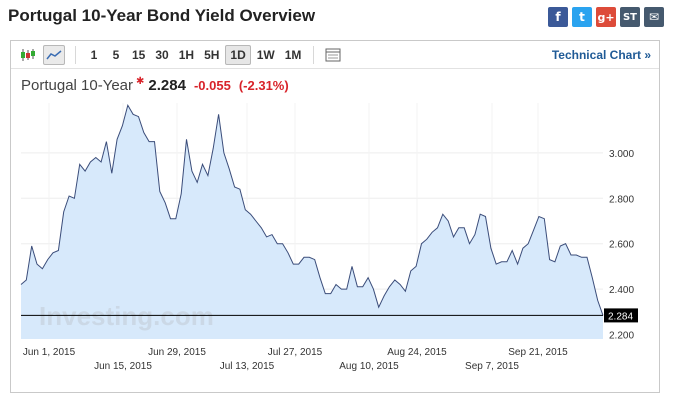  What do you see at coordinates (492, 366) in the screenshot?
I see `x-tick-label: Sep 7, 2015` at bounding box center [492, 366].